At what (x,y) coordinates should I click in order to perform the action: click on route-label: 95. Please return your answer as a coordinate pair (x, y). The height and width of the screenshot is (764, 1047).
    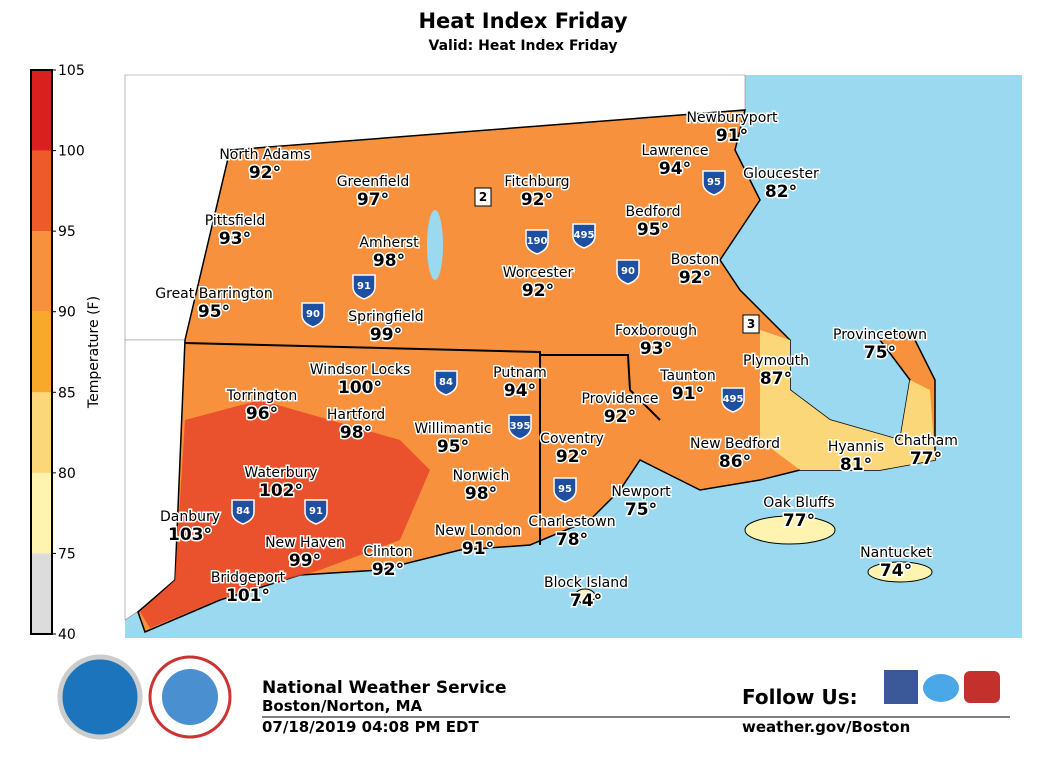
    Looking at the image, I should click on (714, 182).